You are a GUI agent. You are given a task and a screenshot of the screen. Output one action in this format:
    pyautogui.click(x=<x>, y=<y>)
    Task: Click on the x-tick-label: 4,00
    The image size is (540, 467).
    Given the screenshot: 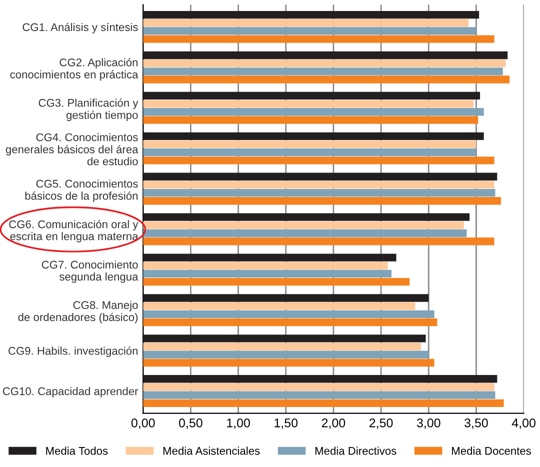 What is the action you would take?
    pyautogui.click(x=524, y=423)
    